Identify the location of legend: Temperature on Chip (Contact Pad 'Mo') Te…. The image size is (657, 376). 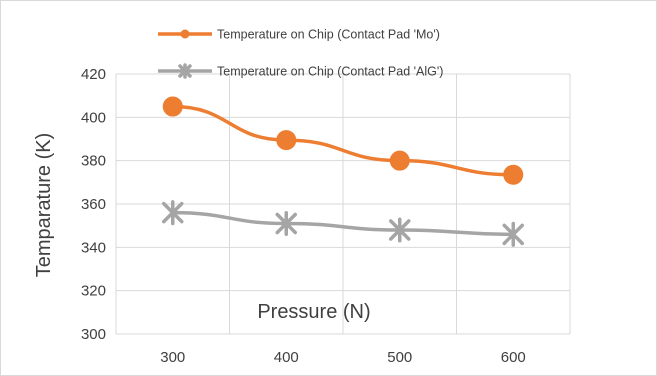
(300, 53).